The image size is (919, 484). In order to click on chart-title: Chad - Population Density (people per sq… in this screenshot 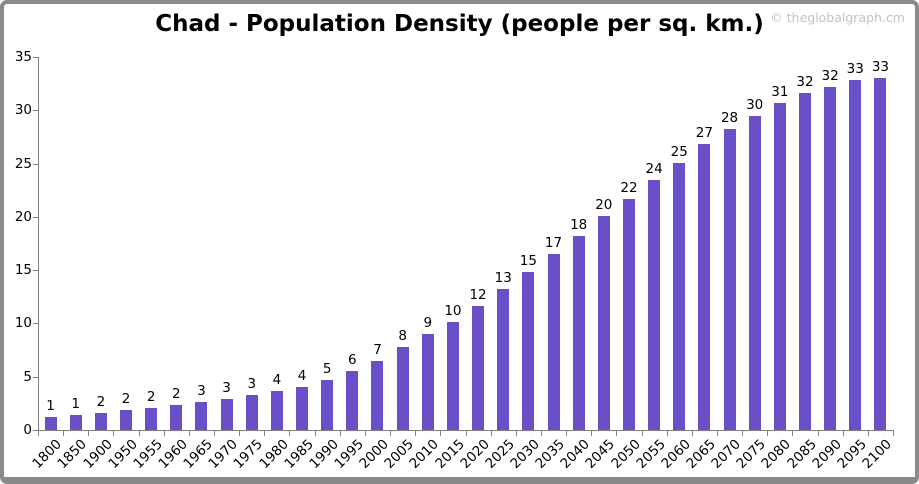, I will do `click(459, 24)`.